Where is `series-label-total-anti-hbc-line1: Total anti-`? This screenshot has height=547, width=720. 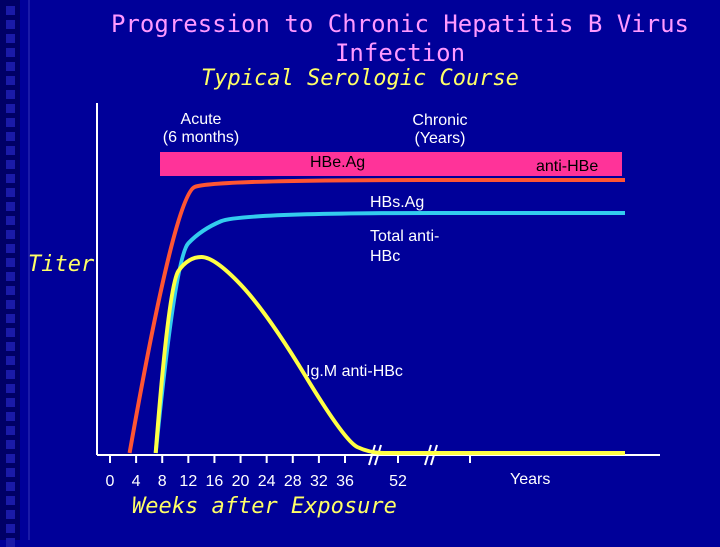 series-label-total-anti-hbc-line1: Total anti- is located at coordinates (404, 236).